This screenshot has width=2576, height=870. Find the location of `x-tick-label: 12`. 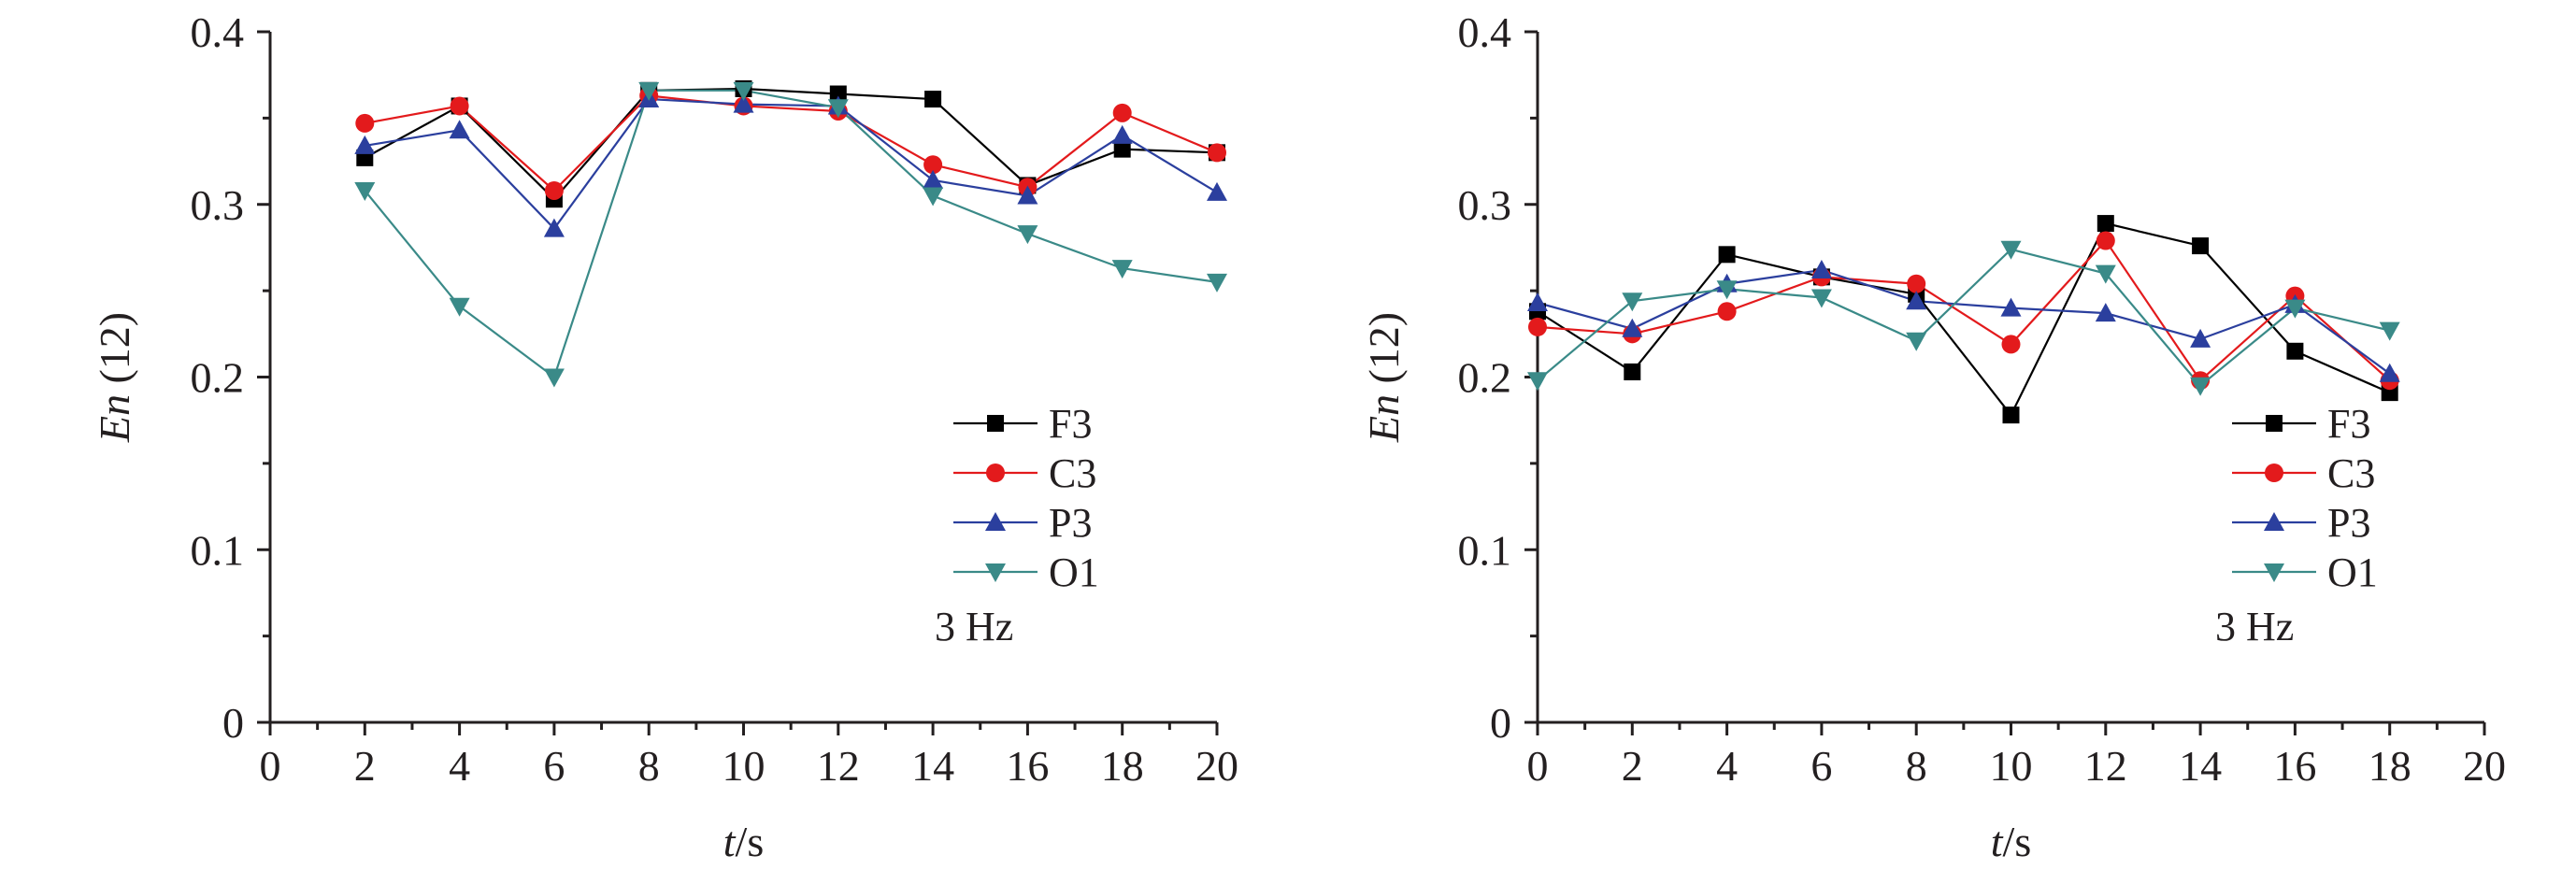

x-tick-label: 12 is located at coordinates (838, 766).